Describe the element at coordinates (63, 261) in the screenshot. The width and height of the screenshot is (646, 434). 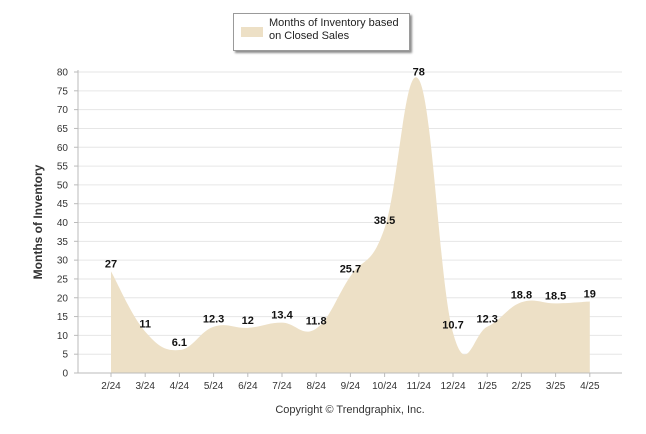
I see `y-tick-label: 30` at that location.